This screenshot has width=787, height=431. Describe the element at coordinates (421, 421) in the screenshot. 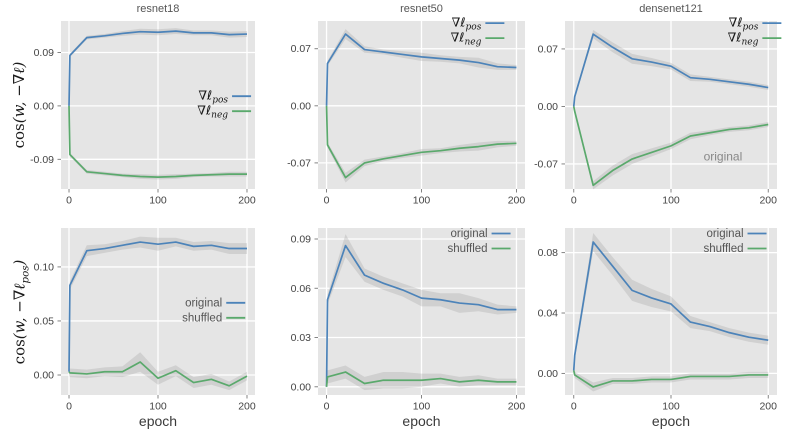

I see `x-axis-label-epoch-2: epoch` at that location.